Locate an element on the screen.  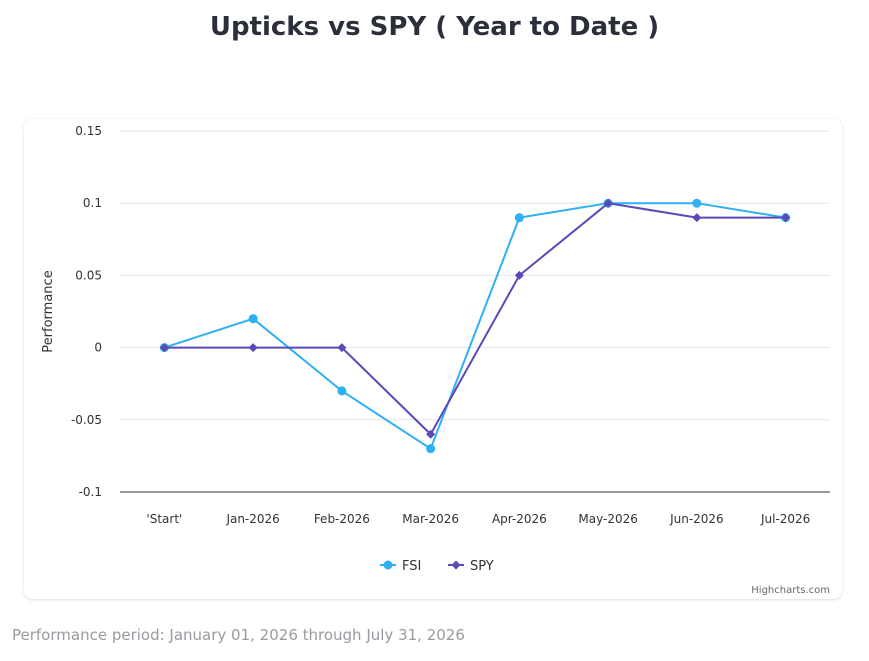
legend-symbol-spy is located at coordinates (456, 565).